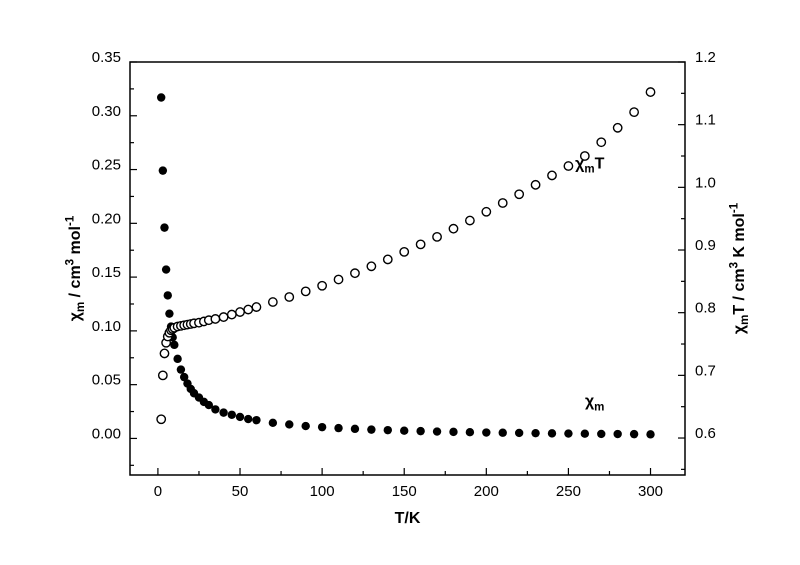 The height and width of the screenshot is (565, 800). I want to click on x-axis: 0 50 100 150 200 250 300 T/K, so click(408, 497).